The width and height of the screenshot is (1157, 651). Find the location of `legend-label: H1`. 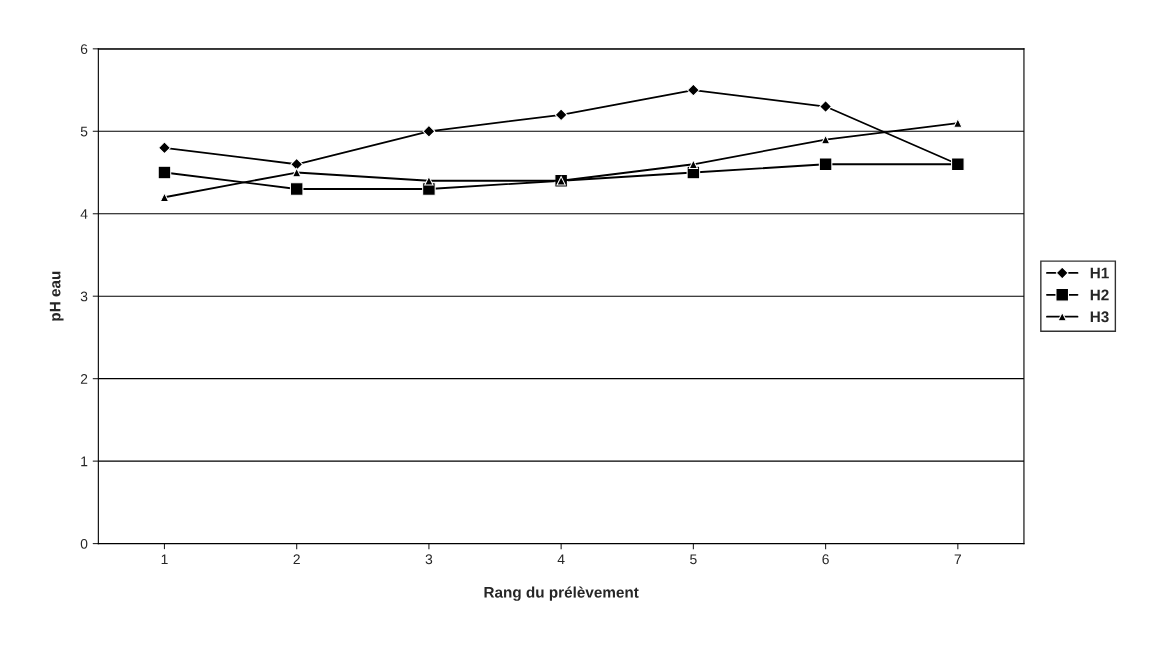

legend-label: H1 is located at coordinates (1099, 273).